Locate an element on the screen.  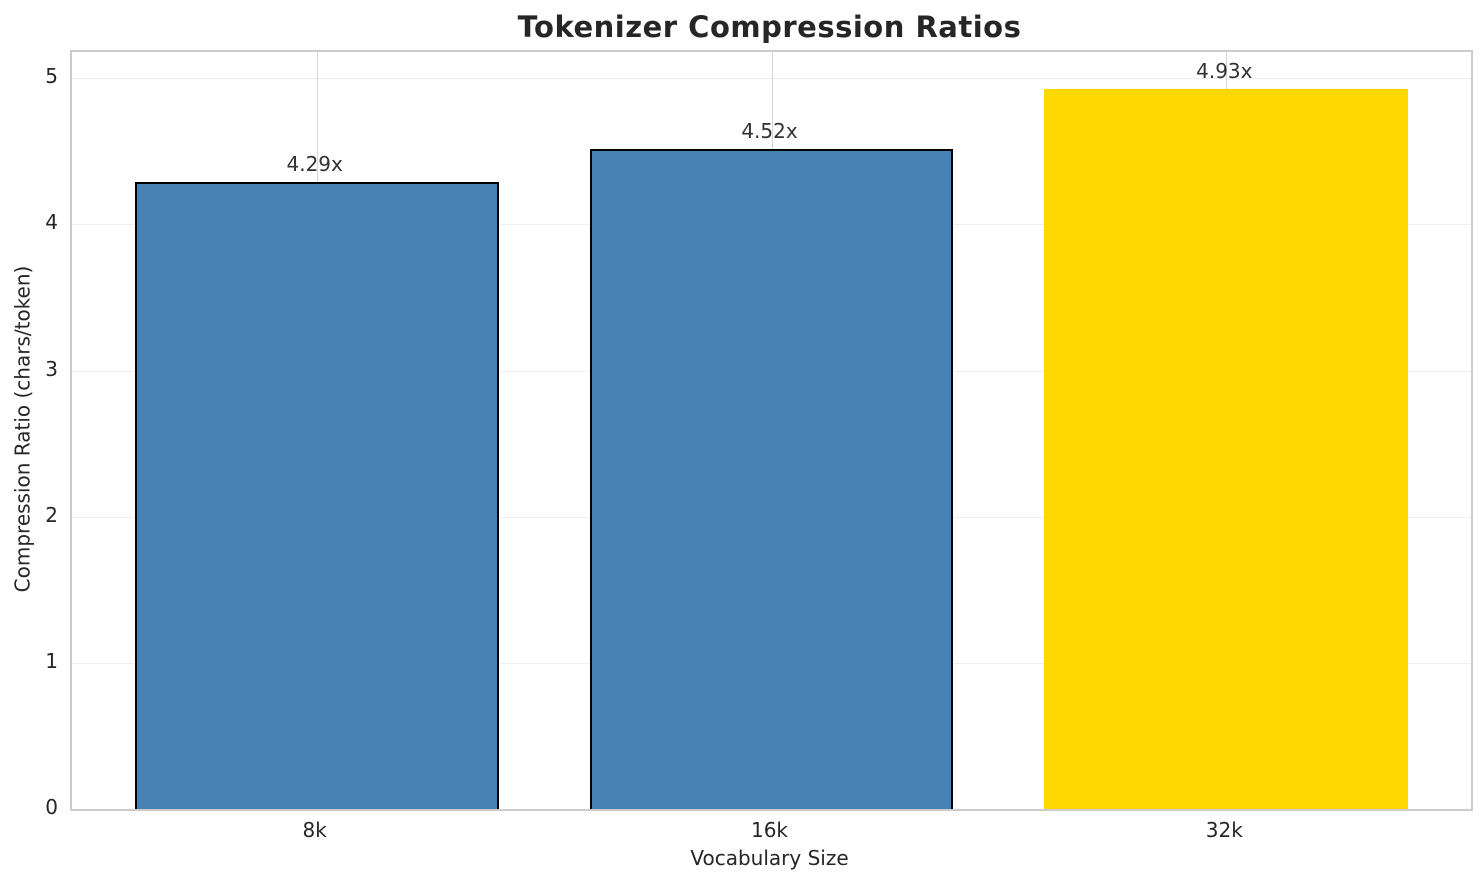
x-axis-label: Vocabulary Size is located at coordinates (769, 858).